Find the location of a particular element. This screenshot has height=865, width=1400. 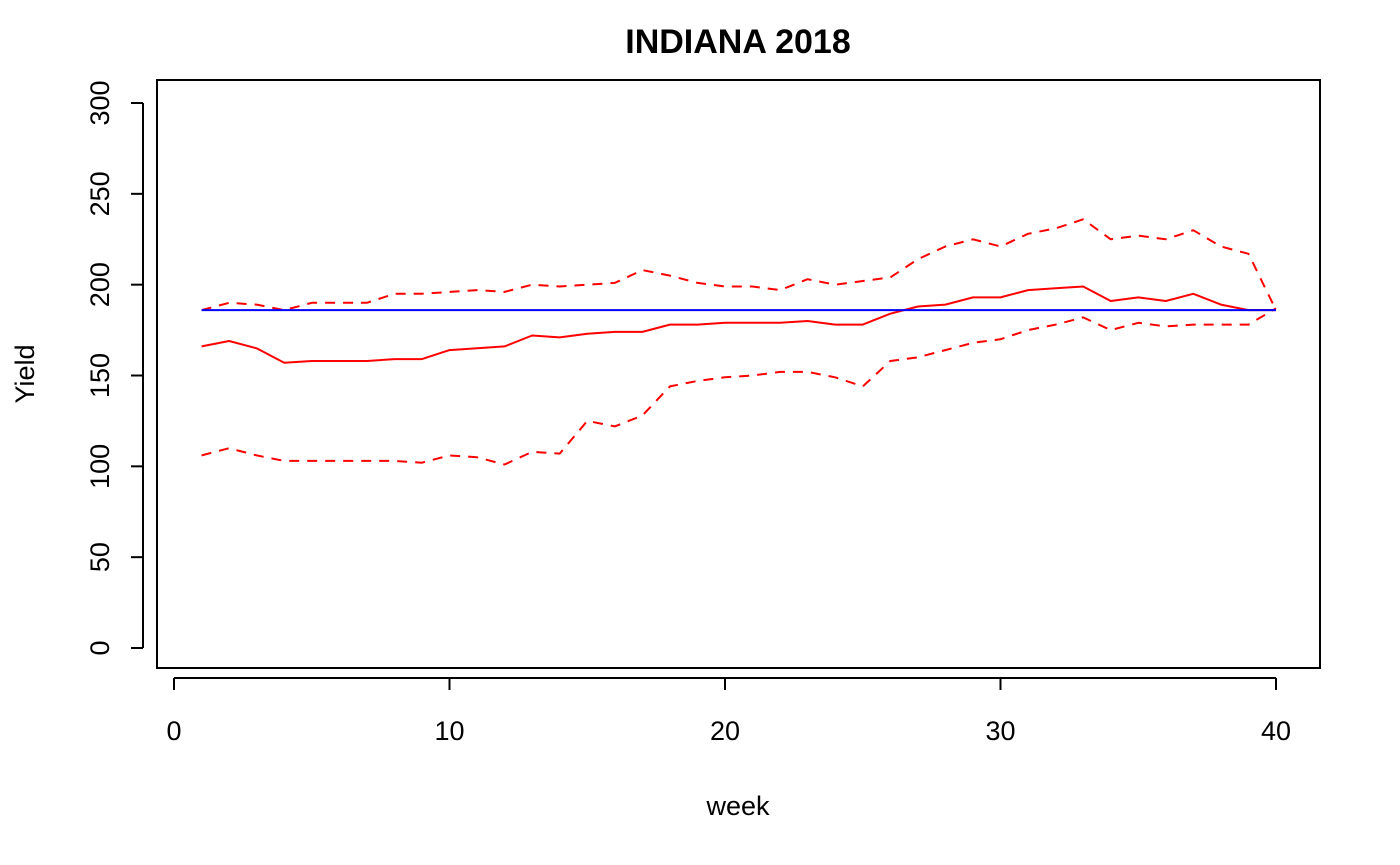

y-axis-label: Yield is located at coordinates (25, 373).